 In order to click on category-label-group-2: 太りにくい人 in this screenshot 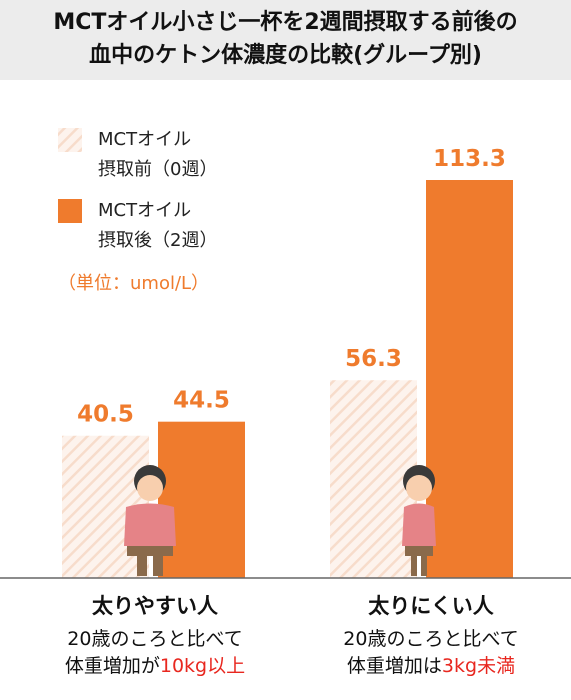, I will do `click(431, 606)`.